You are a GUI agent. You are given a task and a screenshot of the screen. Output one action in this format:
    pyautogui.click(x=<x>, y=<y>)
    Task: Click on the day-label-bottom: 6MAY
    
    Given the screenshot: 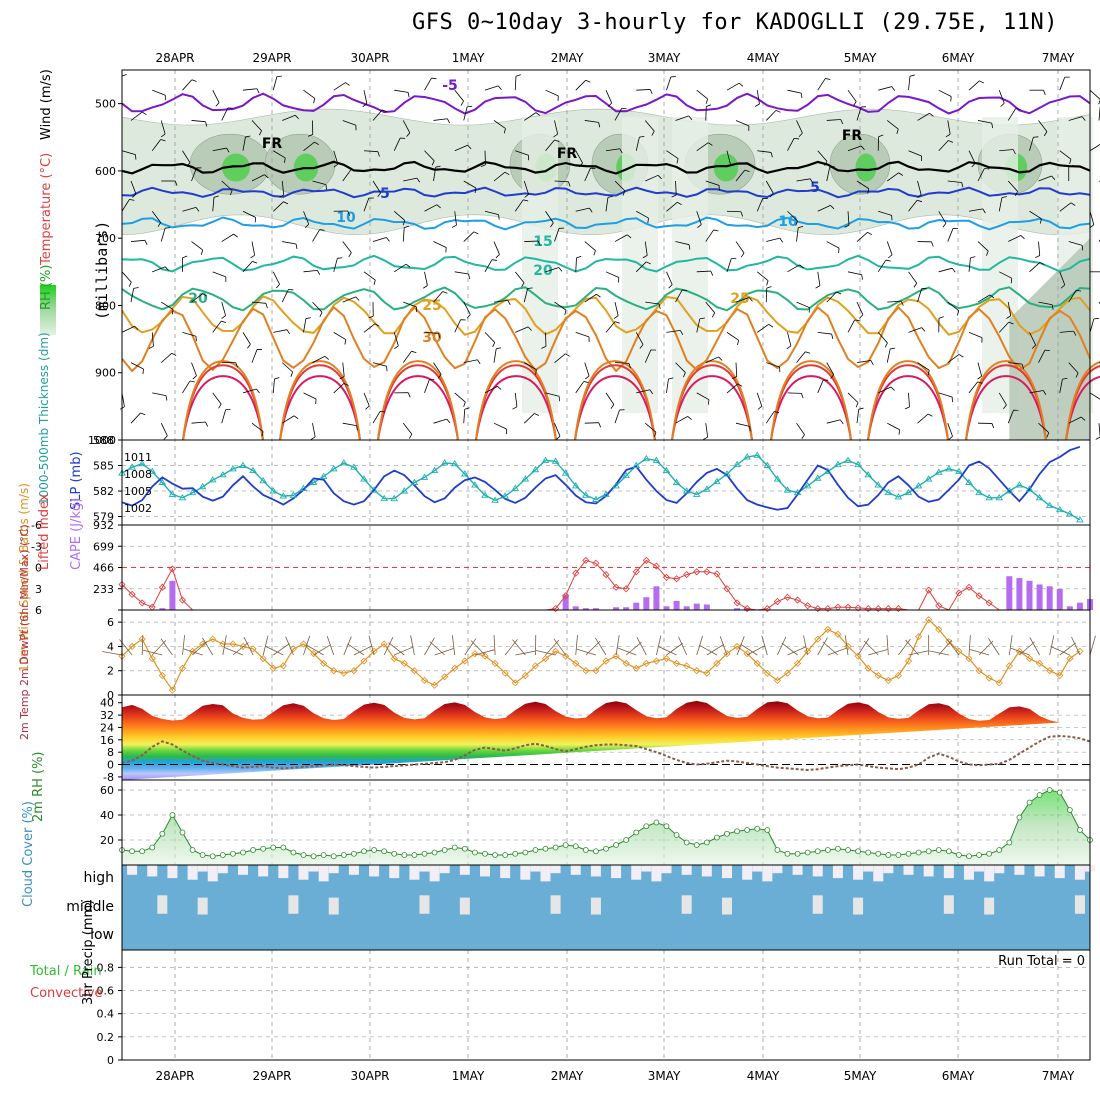 What is the action you would take?
    pyautogui.click(x=958, y=1076)
    